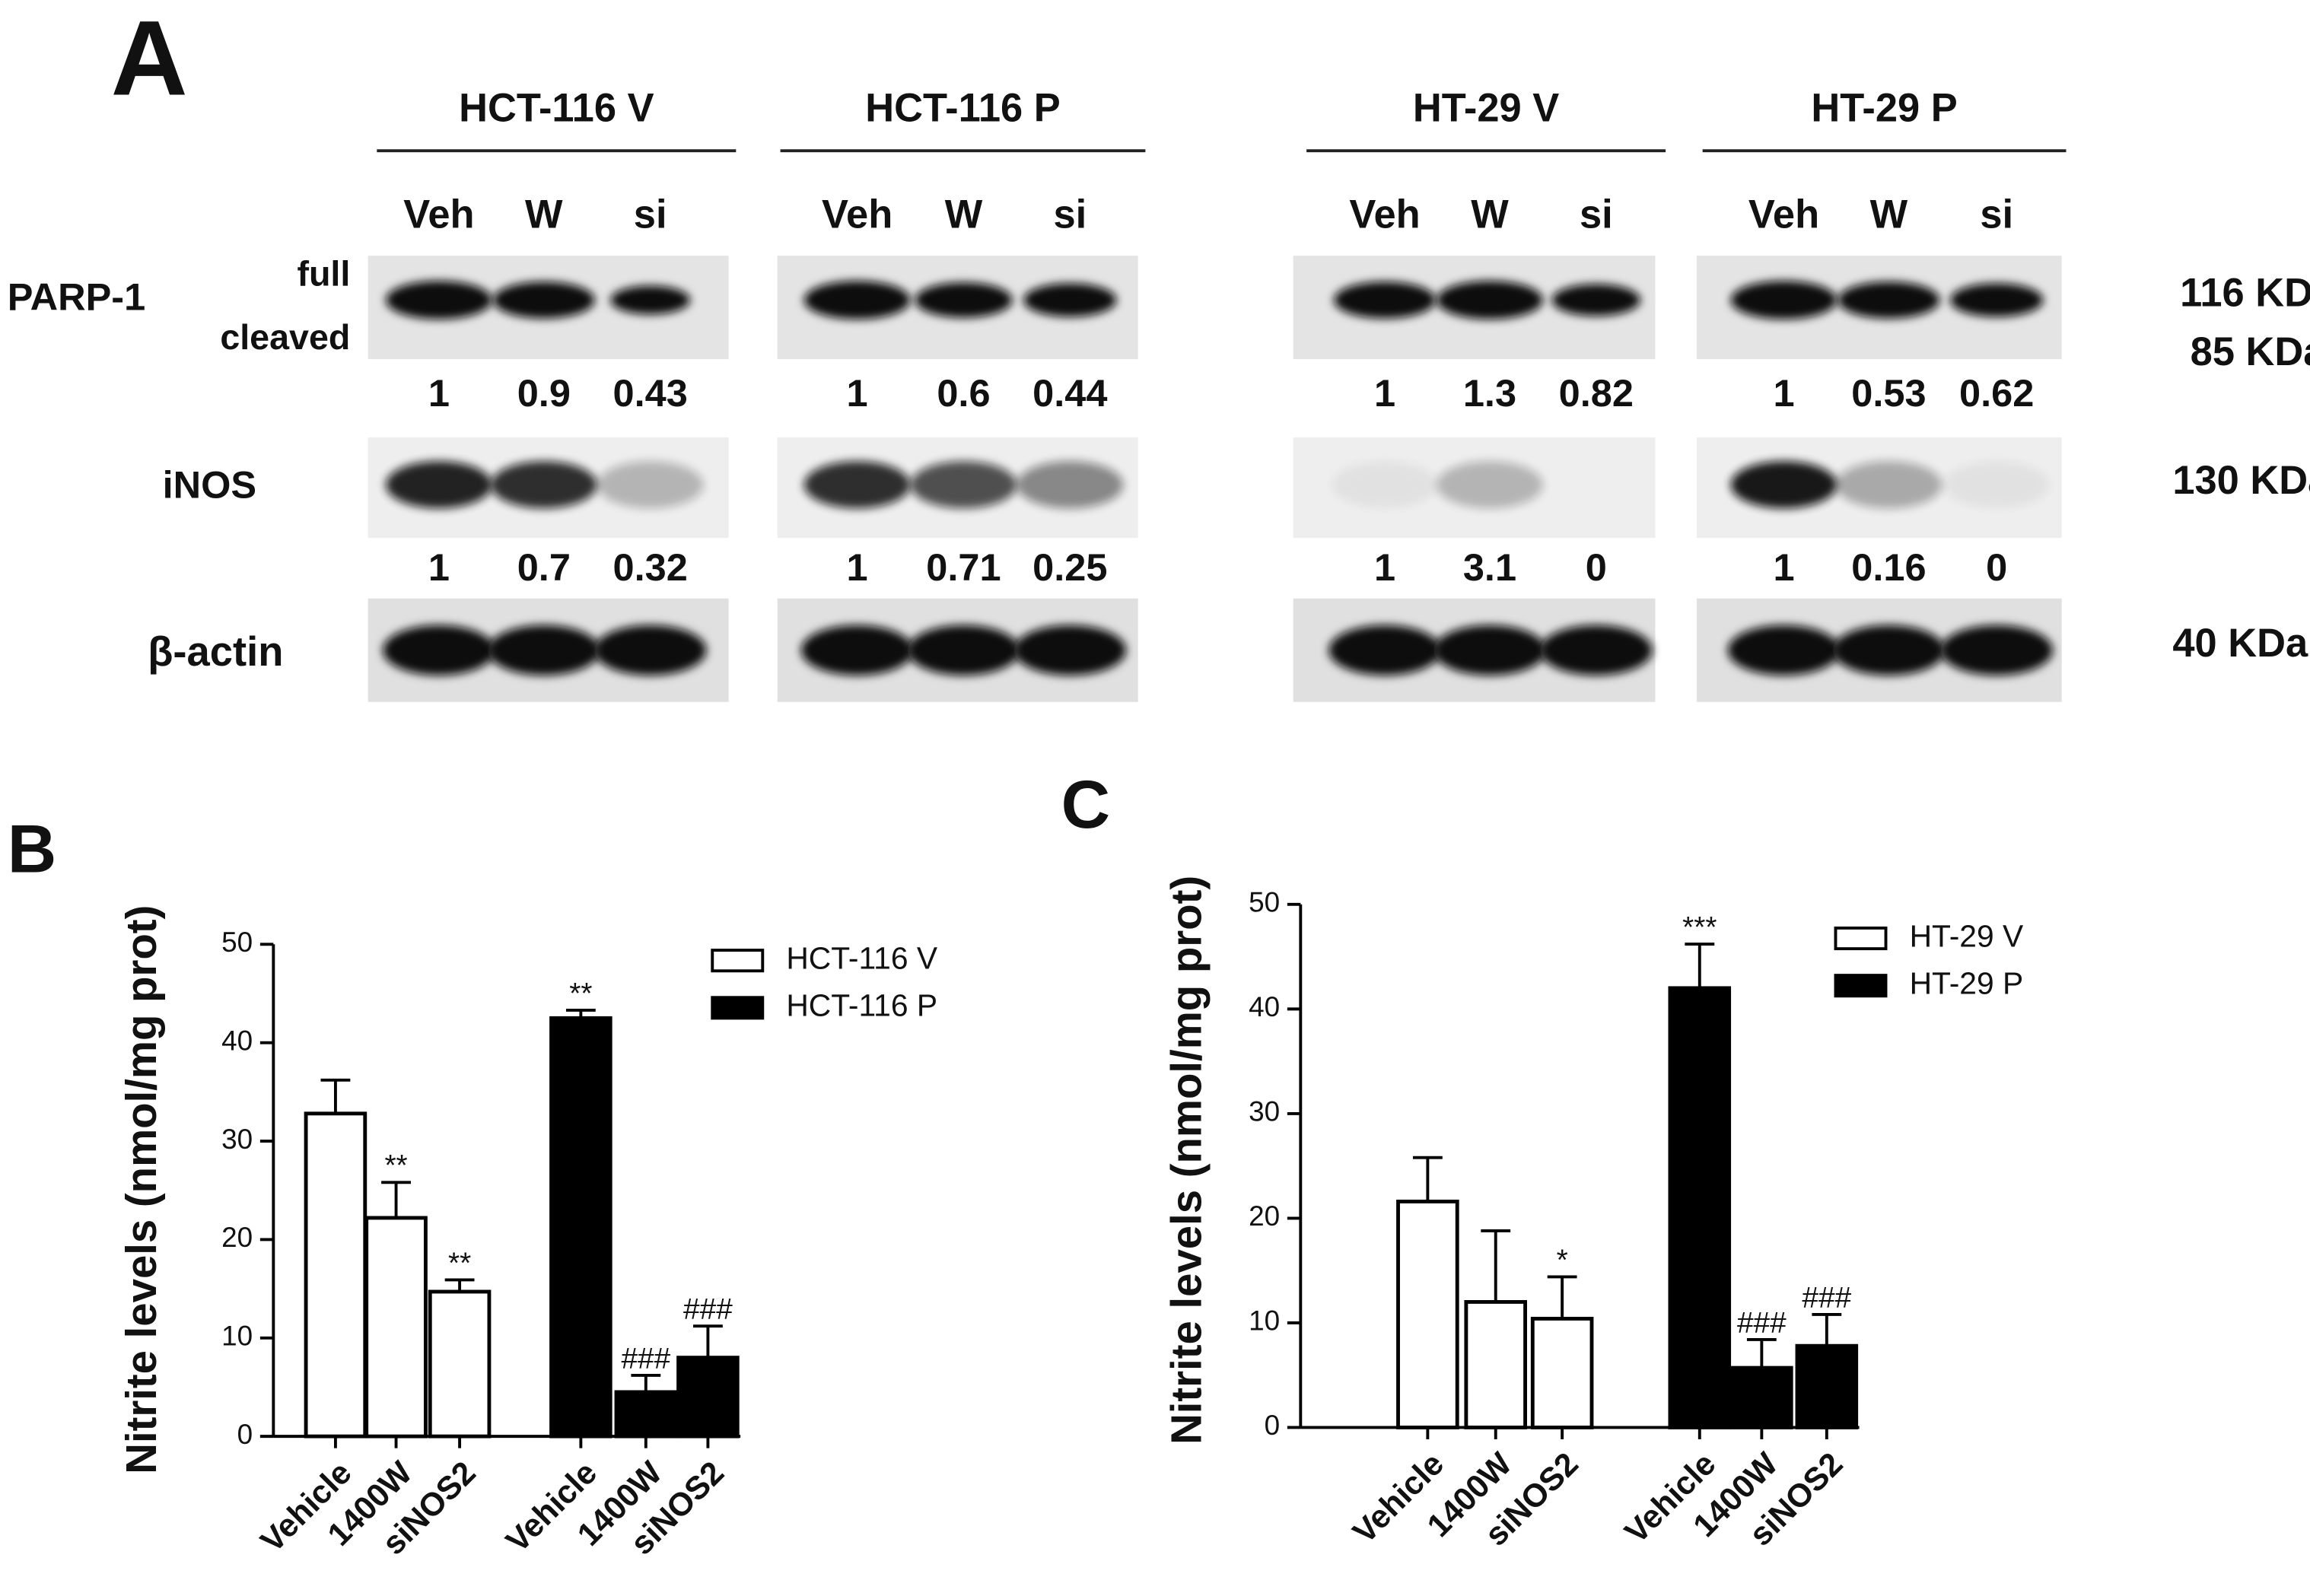  What do you see at coordinates (1884, 109) in the screenshot?
I see `group-header: HT-29 P` at bounding box center [1884, 109].